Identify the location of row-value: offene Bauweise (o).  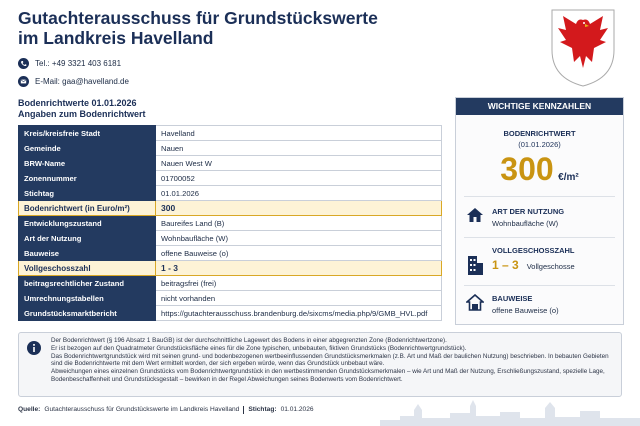
(298, 253).